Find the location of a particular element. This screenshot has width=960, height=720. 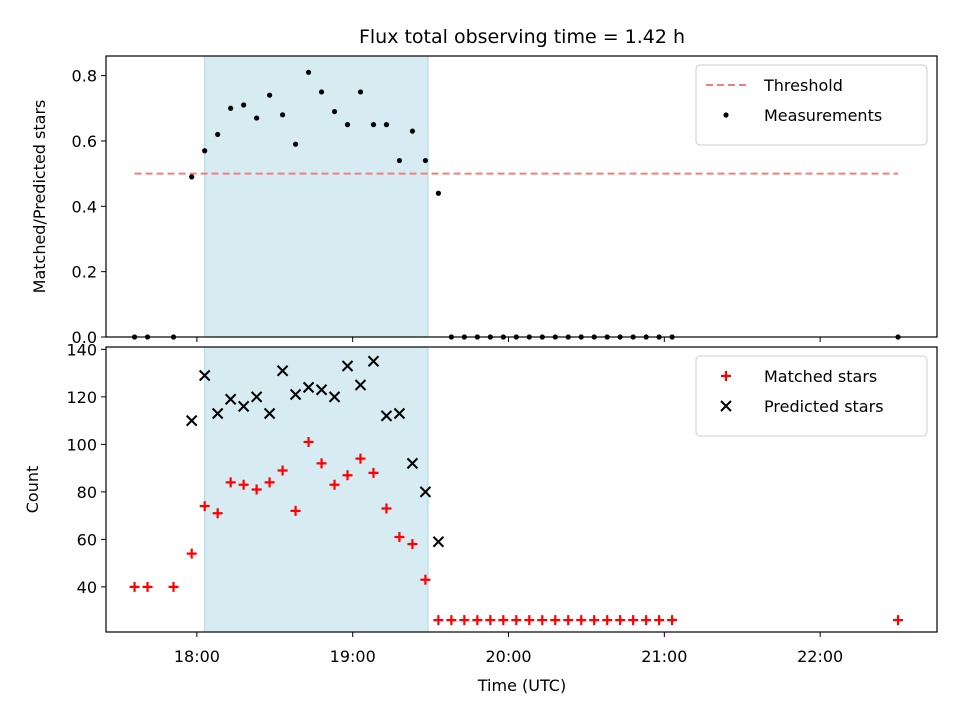

y-tick-label: 100 is located at coordinates (81, 444).